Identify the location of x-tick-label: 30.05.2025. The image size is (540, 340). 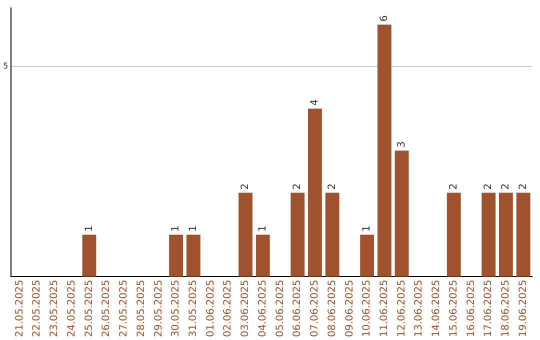
(176, 309).